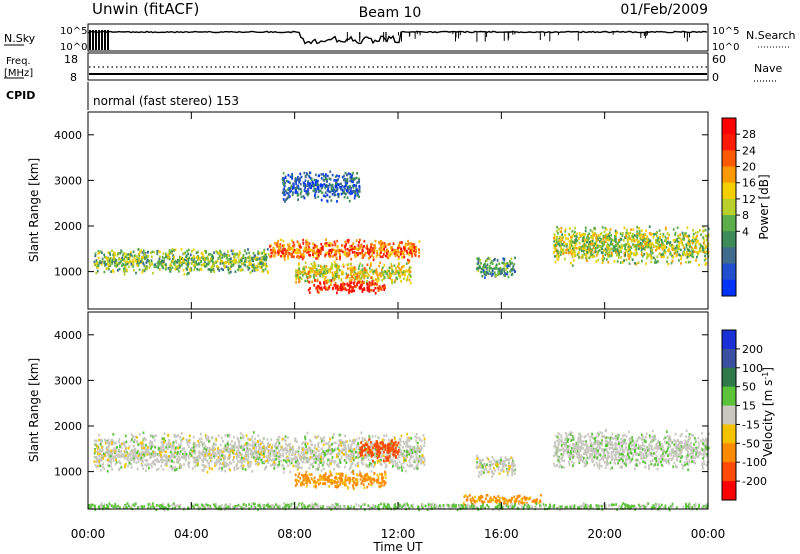 This screenshot has height=554, width=800. What do you see at coordinates (73, 47) in the screenshot?
I see `nsky-tick-low: 10^0` at bounding box center [73, 47].